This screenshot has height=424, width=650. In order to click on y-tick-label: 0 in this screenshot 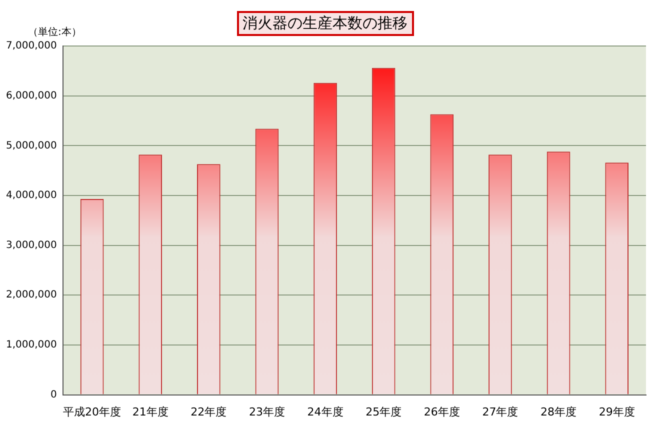, I will do `click(53, 394)`.